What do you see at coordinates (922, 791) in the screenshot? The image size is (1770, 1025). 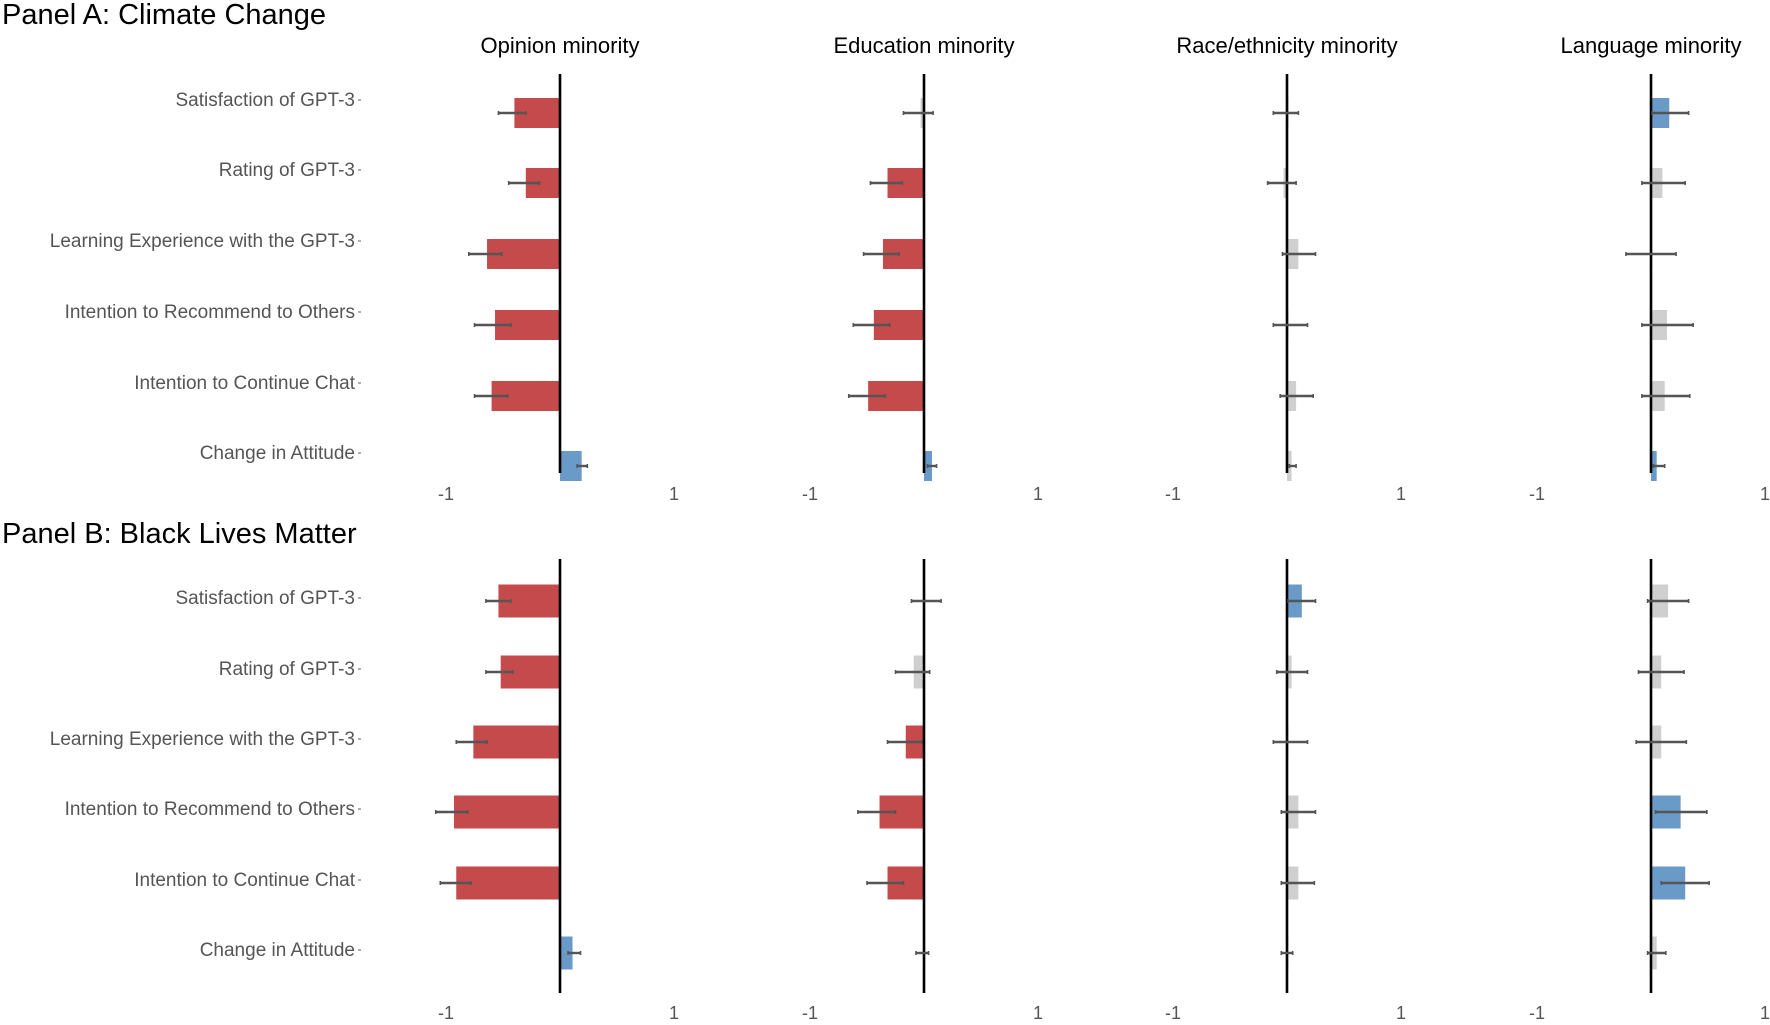 I see `facet-education-minority: -1 1` at bounding box center [922, 791].